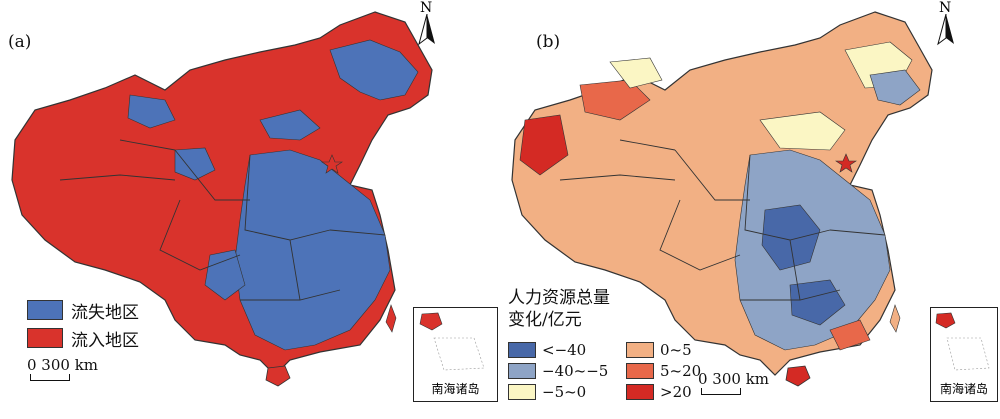 This screenshot has width=1000, height=419. I want to click on province-borders-b, so click(722, 220).